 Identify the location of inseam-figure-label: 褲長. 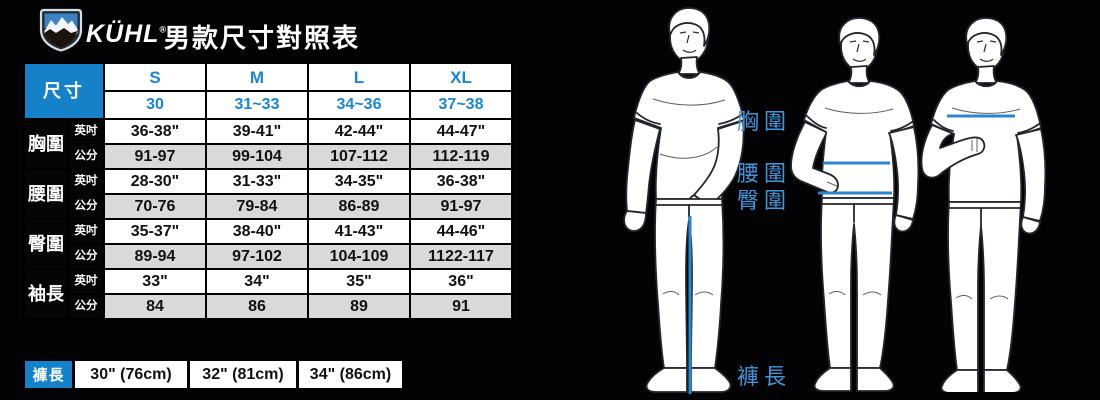
(764, 376).